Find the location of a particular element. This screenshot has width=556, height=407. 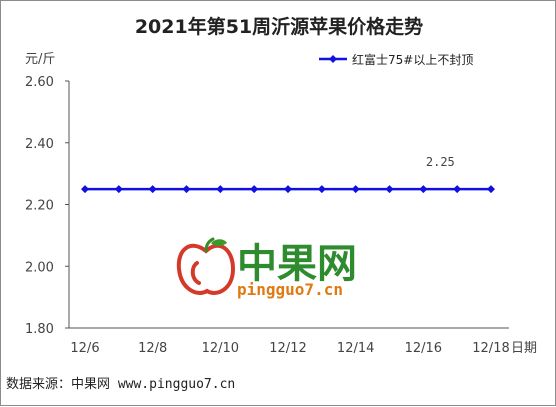

x-tick-label: 12/18 is located at coordinates (490, 348).